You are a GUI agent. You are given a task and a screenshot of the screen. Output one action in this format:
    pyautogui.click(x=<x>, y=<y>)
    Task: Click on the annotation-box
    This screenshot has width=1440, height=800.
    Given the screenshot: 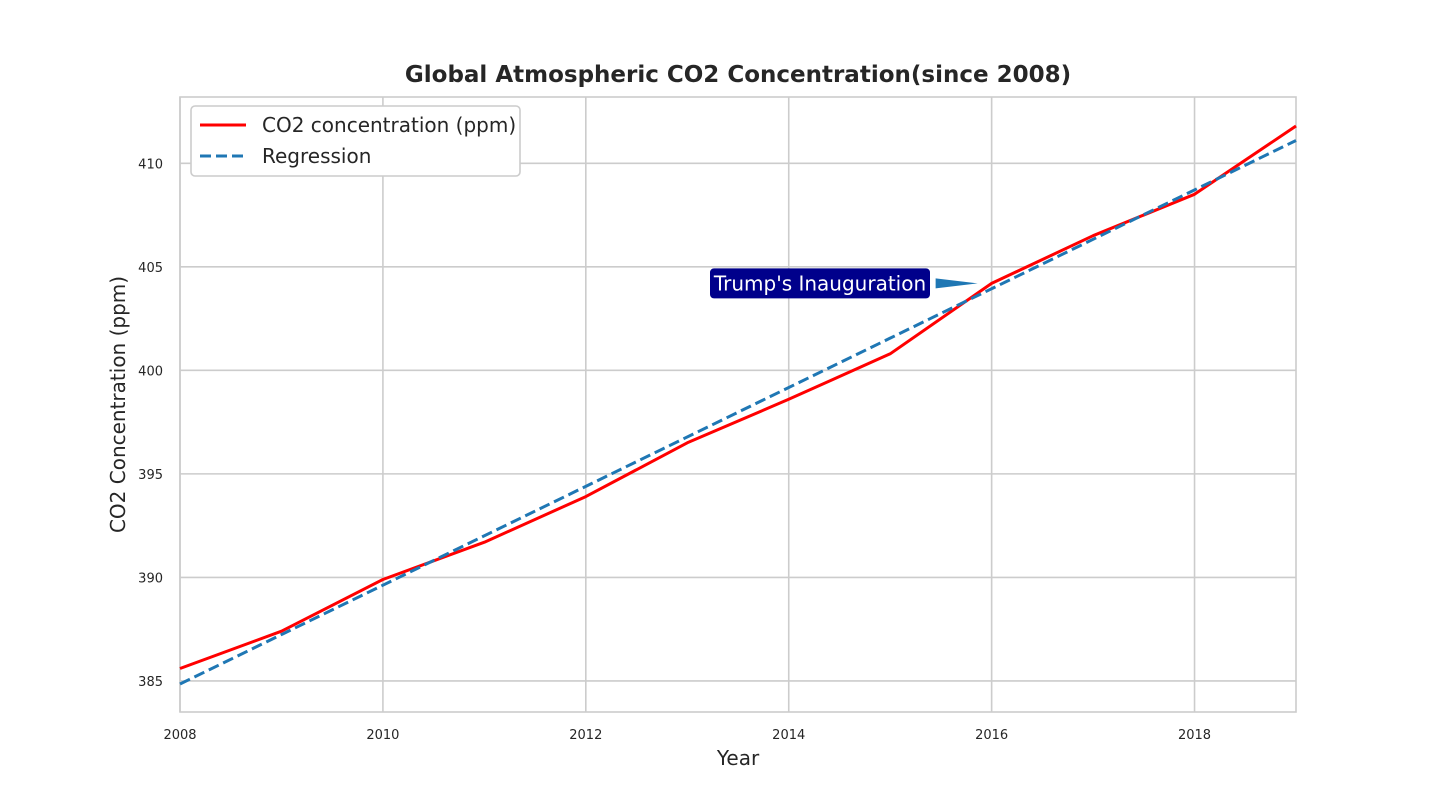 What is the action you would take?
    pyautogui.click(x=820, y=283)
    